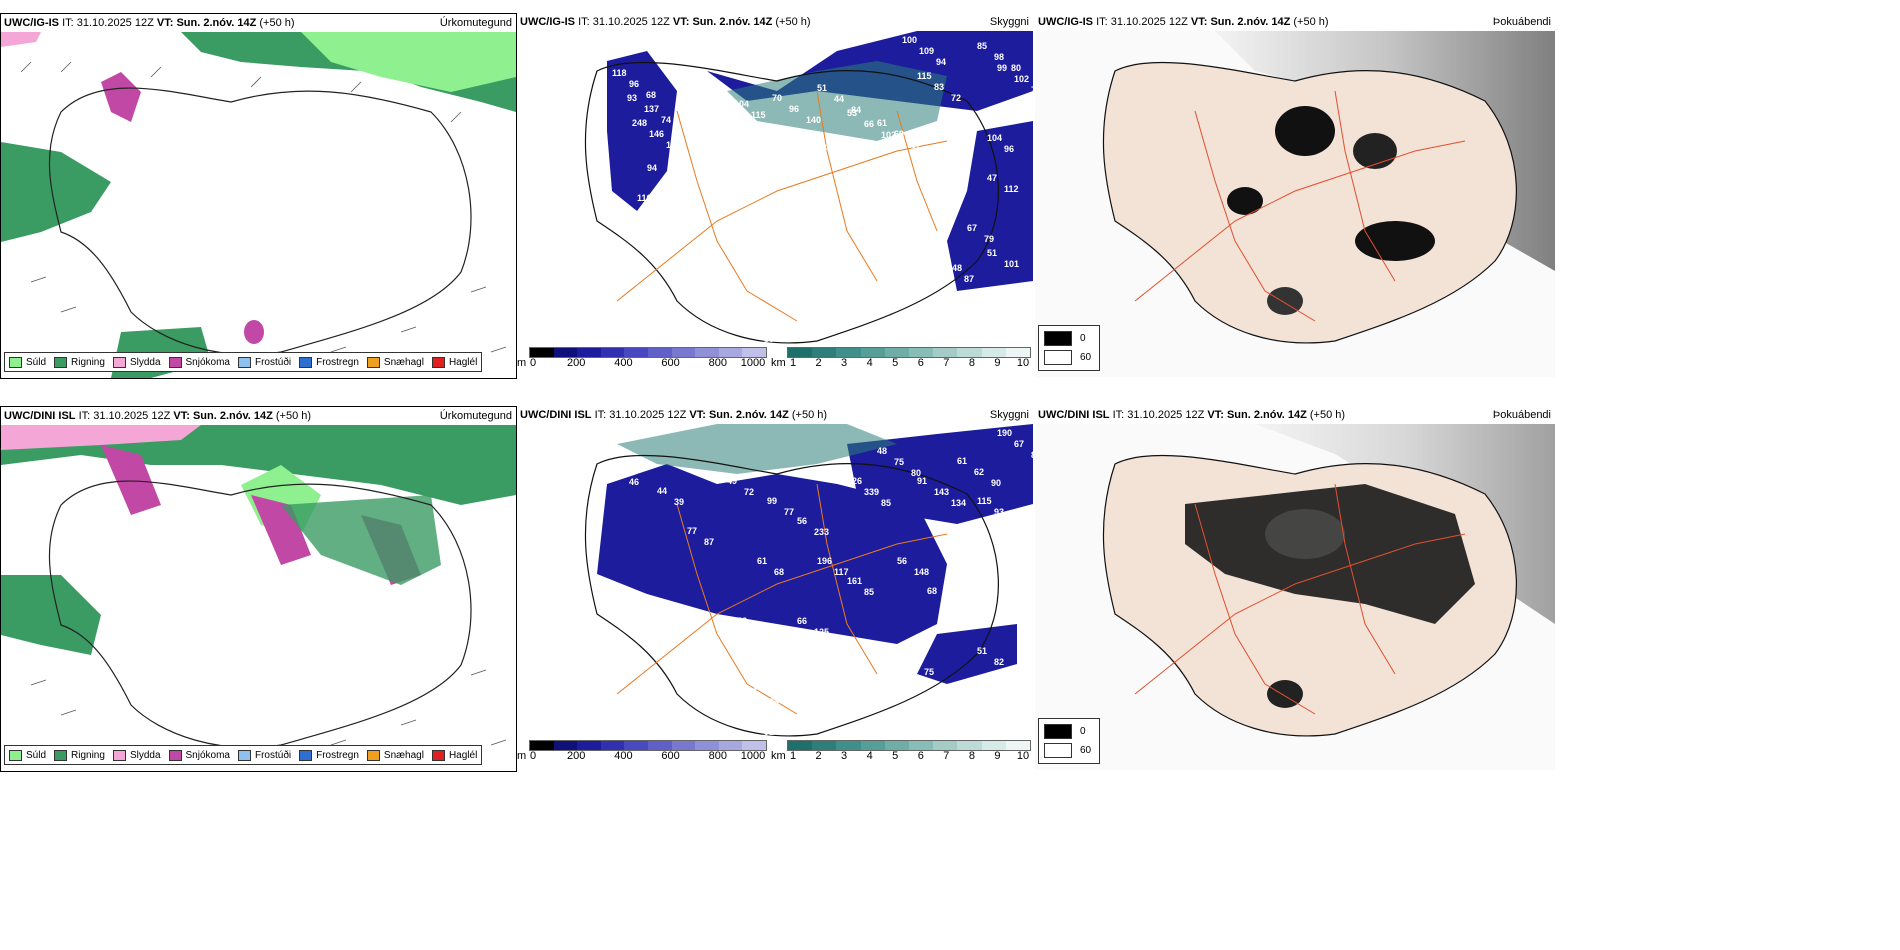 This screenshot has width=1900, height=950. I want to click on cloud-base-value: 276, so click(771, 702).